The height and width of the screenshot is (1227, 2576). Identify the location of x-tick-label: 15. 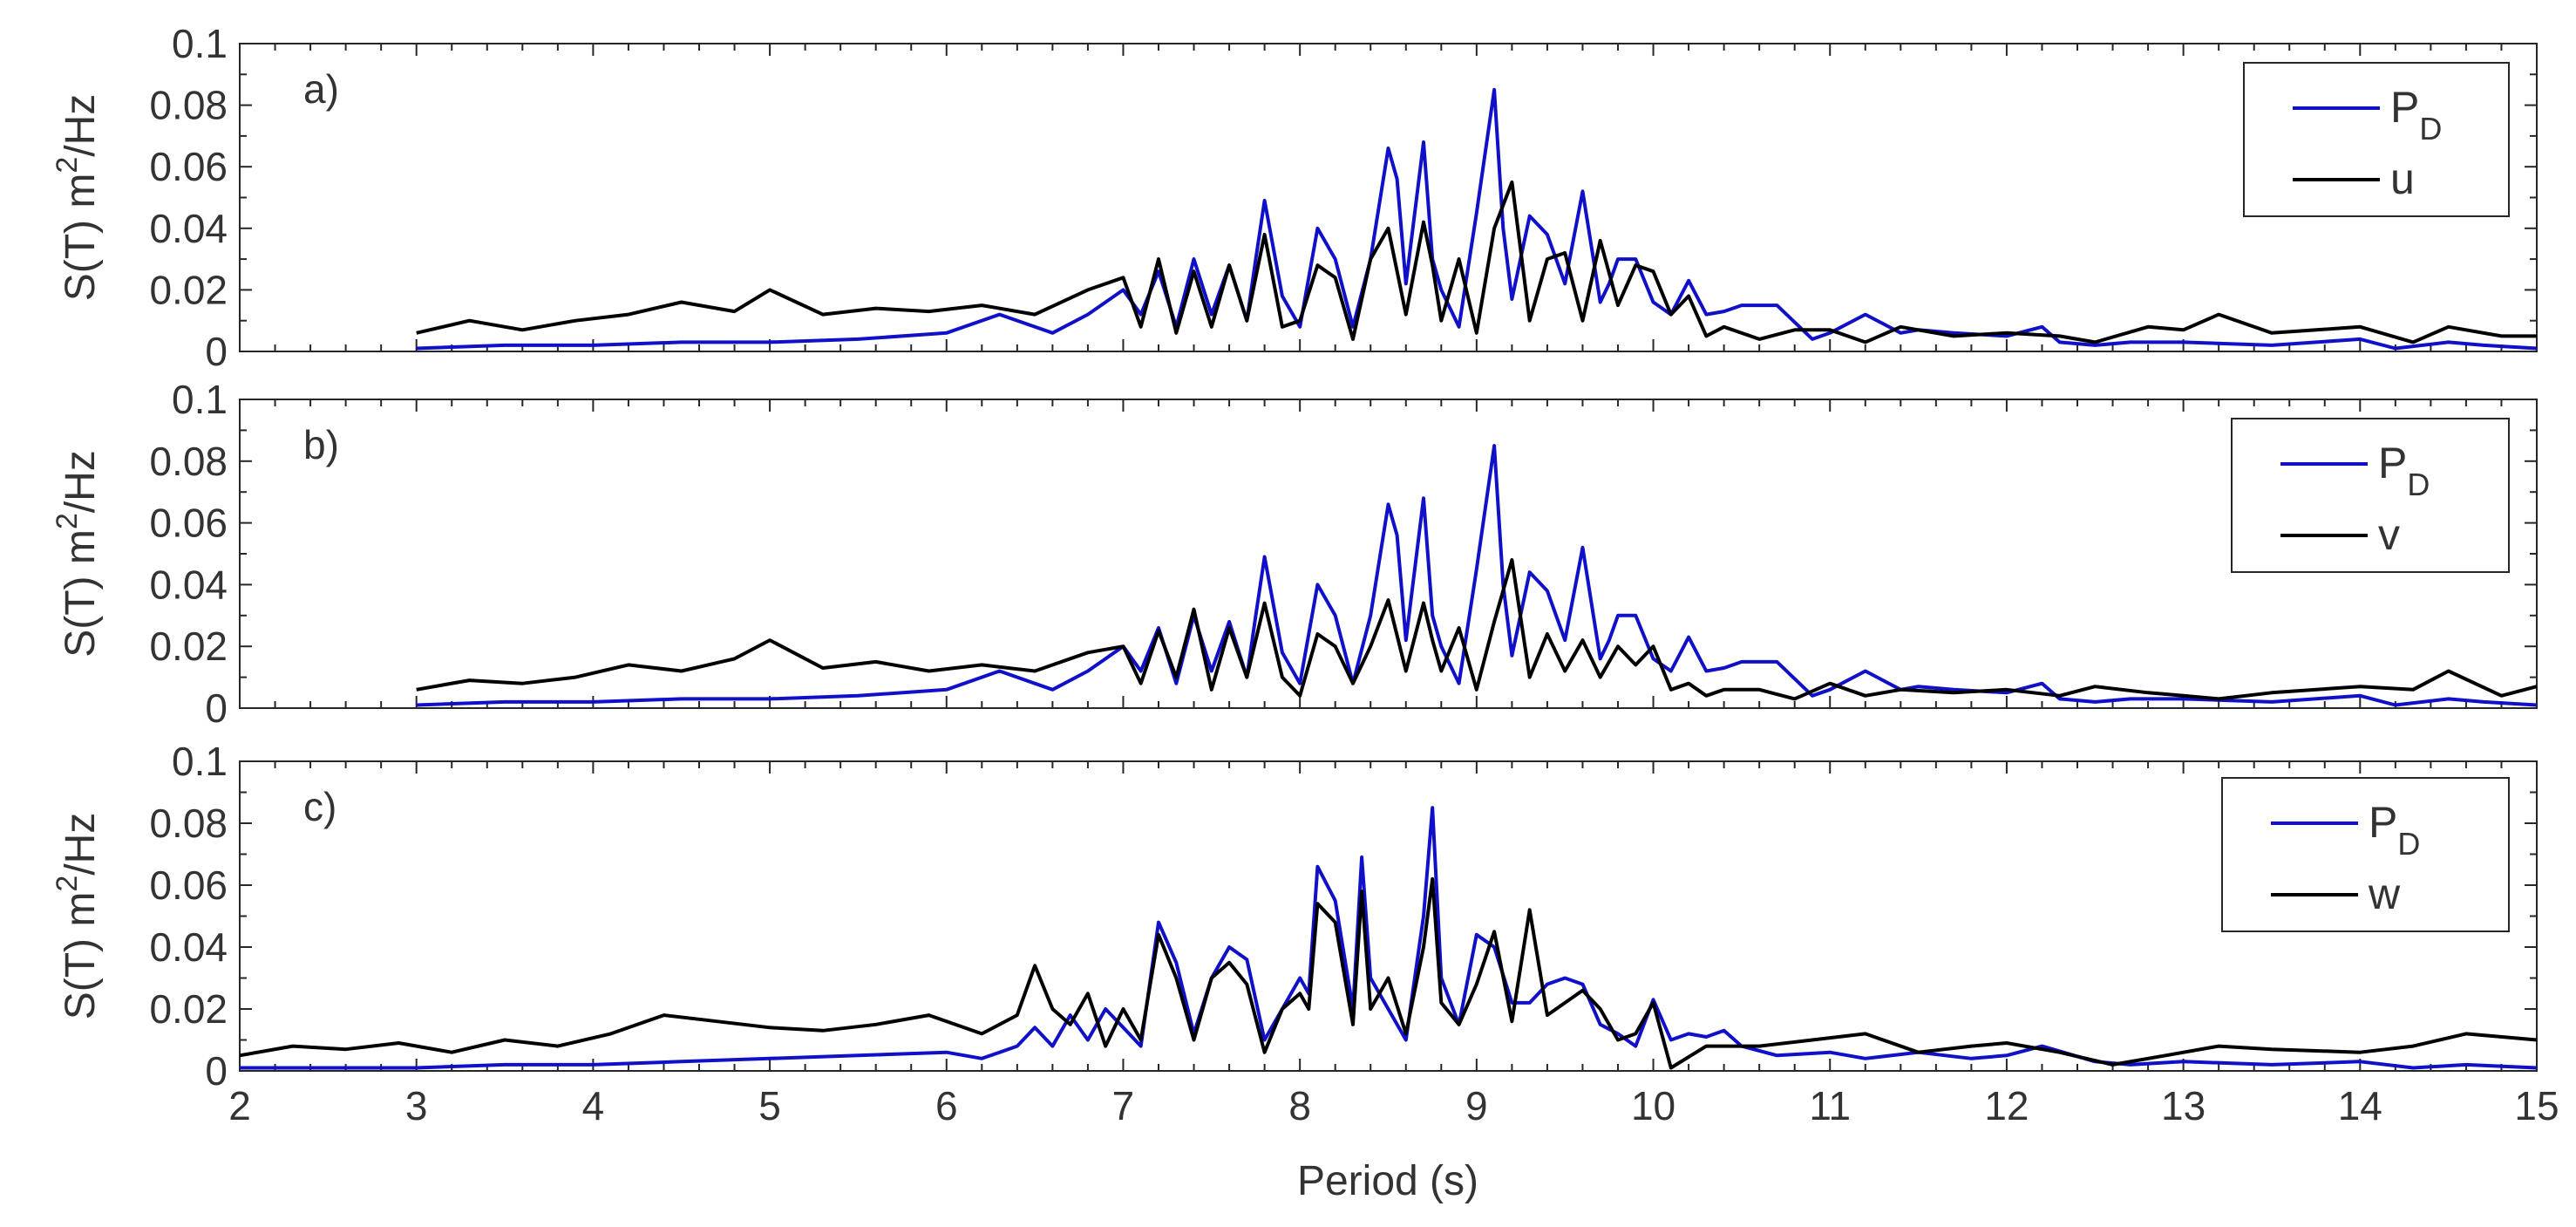
(2536, 1105).